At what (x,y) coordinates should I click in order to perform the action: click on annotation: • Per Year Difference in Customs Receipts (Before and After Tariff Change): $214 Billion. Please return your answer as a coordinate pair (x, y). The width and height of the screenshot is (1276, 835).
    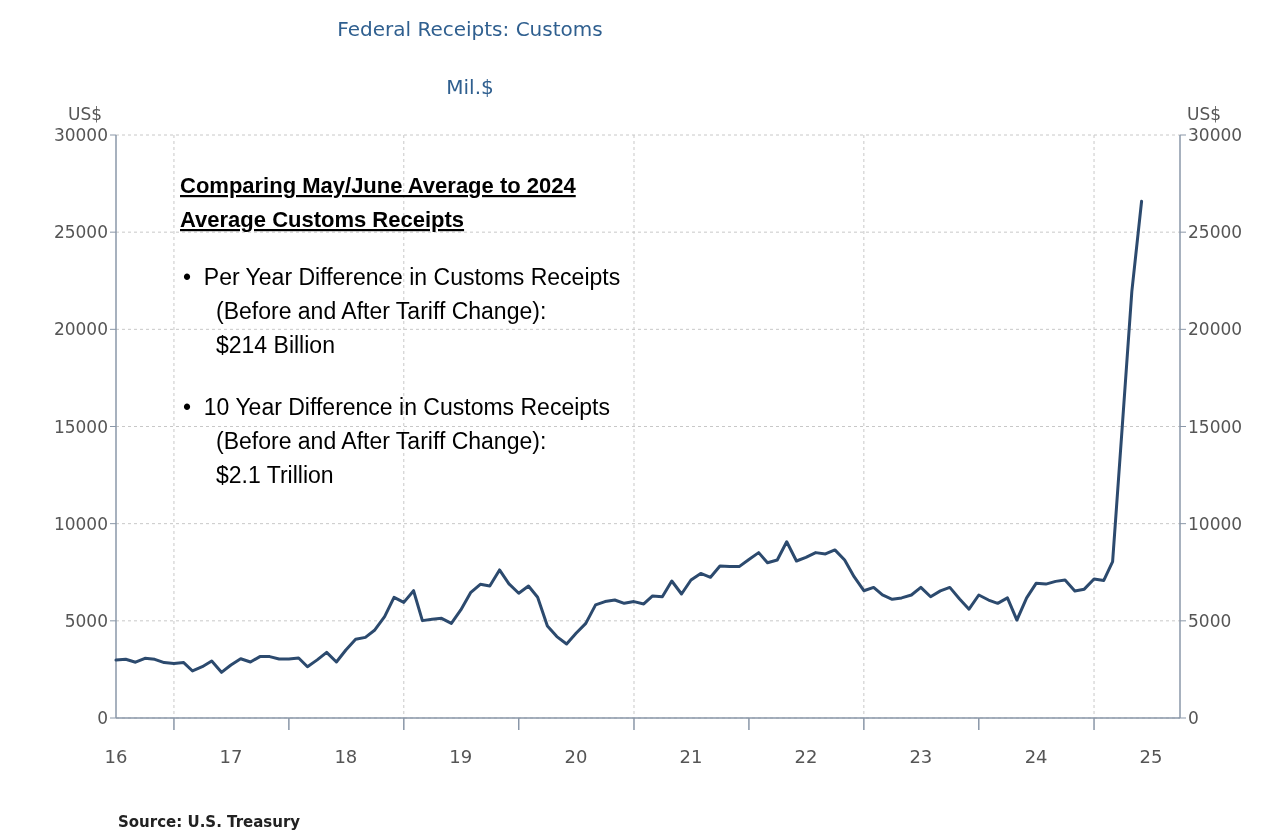
    Looking at the image, I should click on (402, 311).